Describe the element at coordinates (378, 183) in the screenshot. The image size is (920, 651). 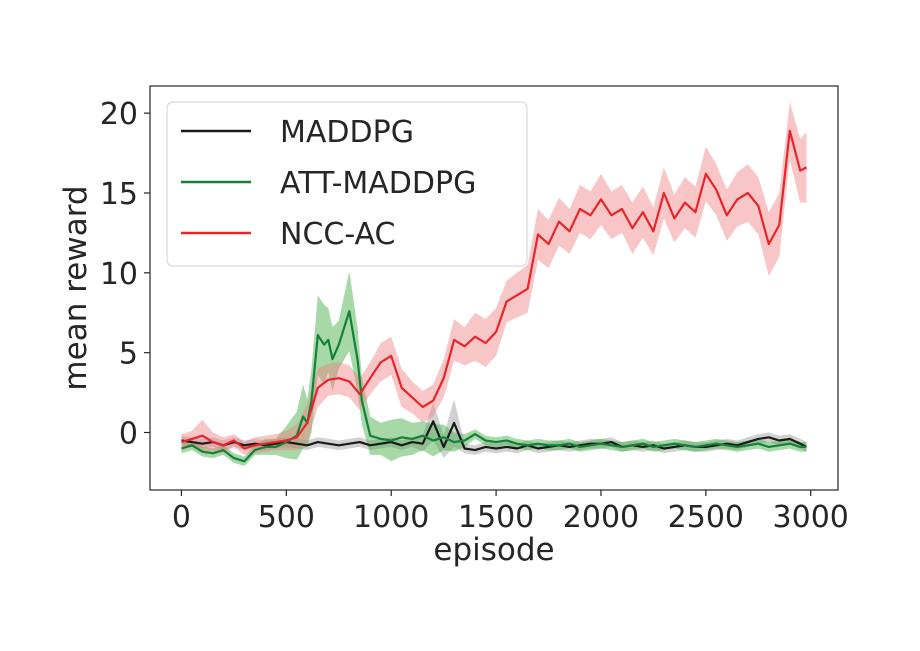
I see `legend-label-att-maddpg: ATT-MADDPG` at that location.